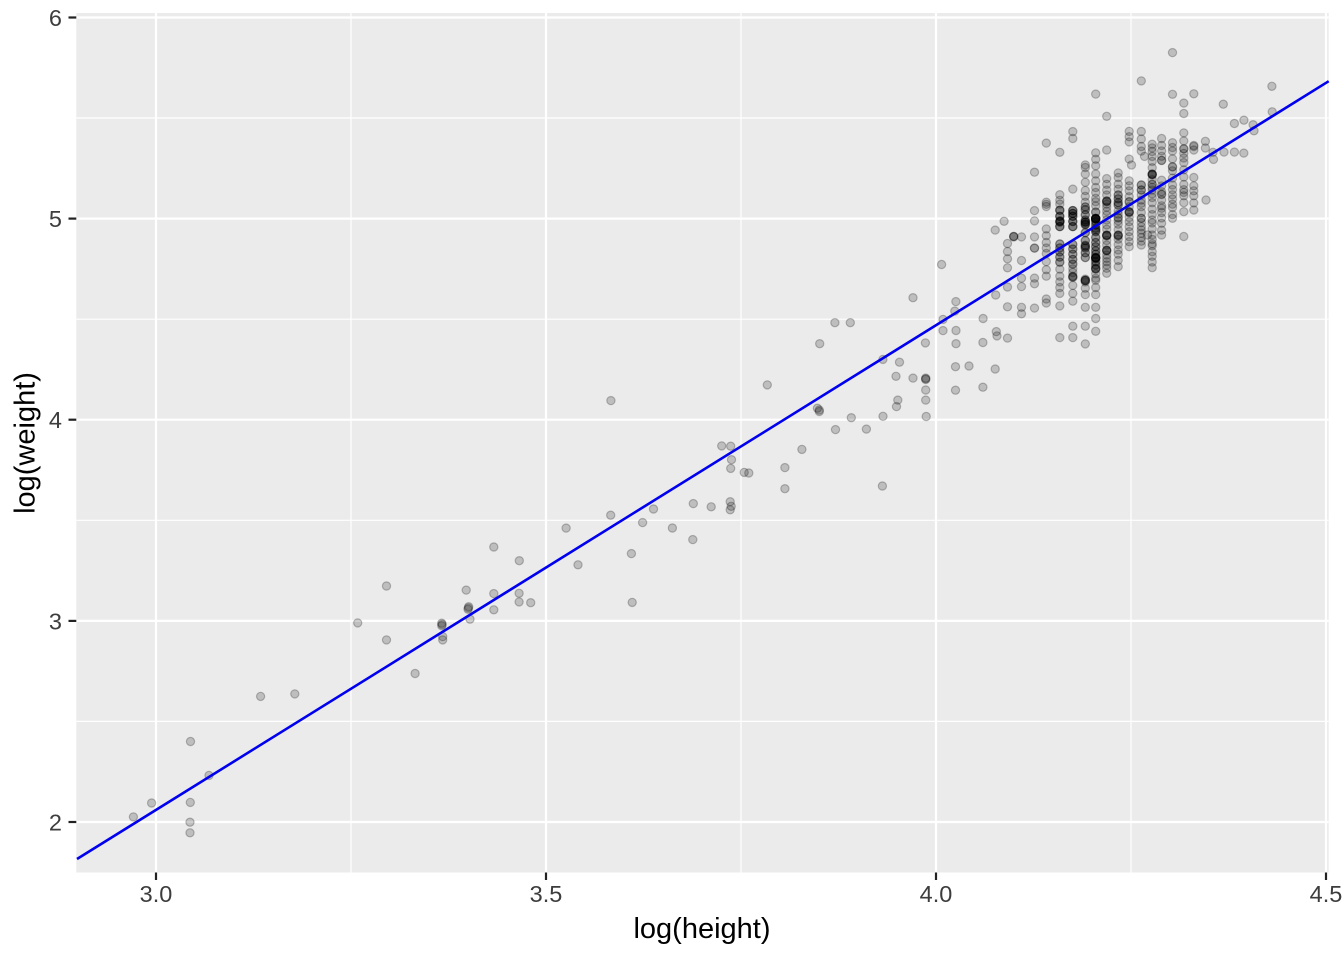 Image resolution: width=1344 pixels, height=960 pixels. What do you see at coordinates (55, 219) in the screenshot?
I see `svg-text: 5` at bounding box center [55, 219].